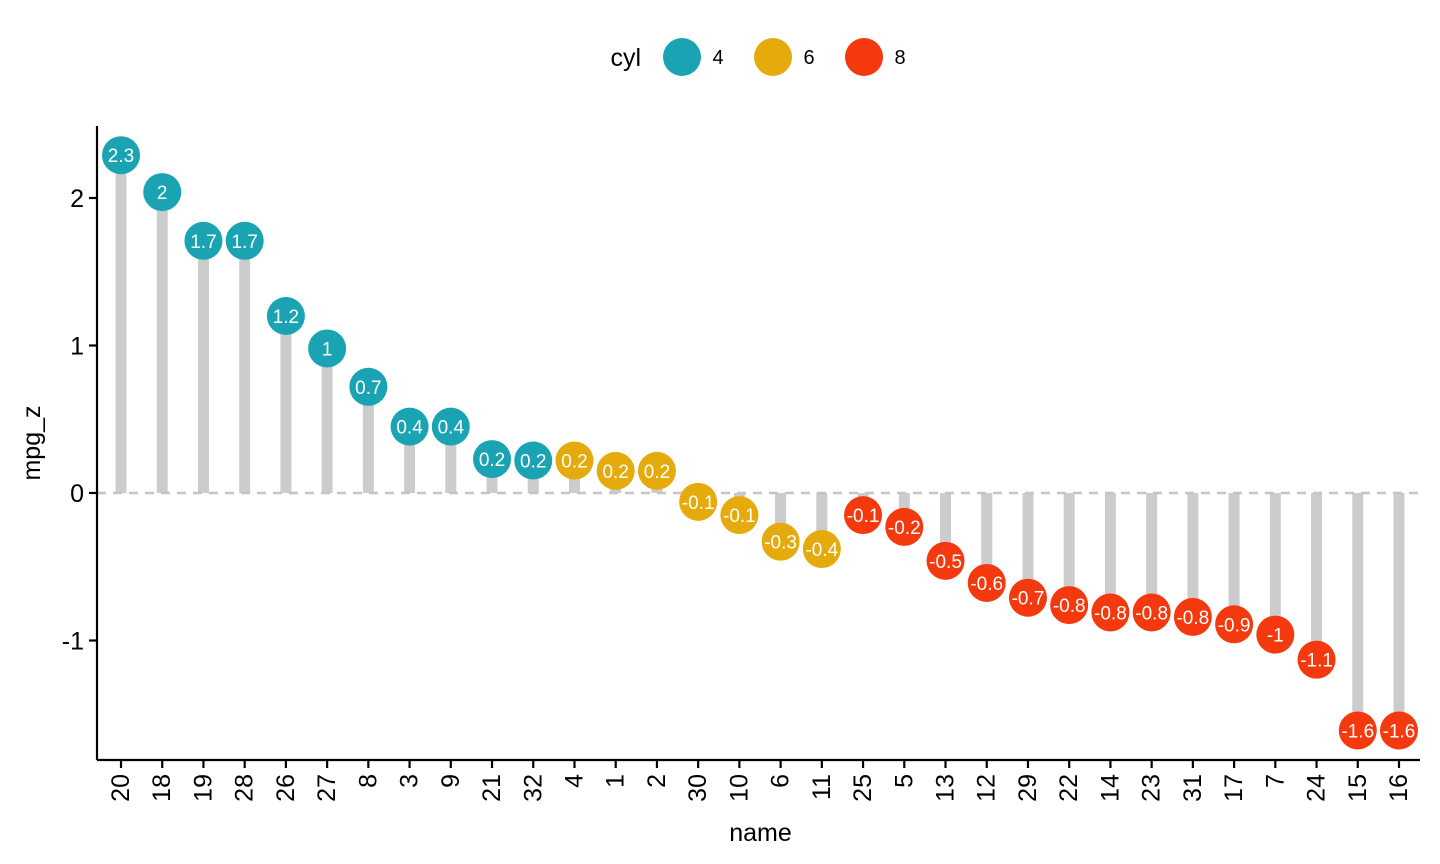 This screenshot has height=864, width=1440. What do you see at coordinates (368, 781) in the screenshot?
I see `x-tick-label-8: 8` at bounding box center [368, 781].